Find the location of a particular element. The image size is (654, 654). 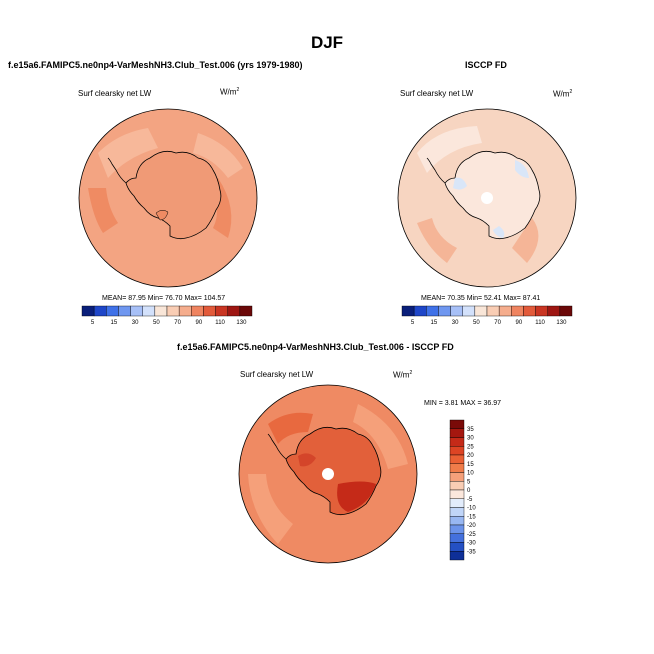

panel-3-peninsula is located at coordinates (277, 446).